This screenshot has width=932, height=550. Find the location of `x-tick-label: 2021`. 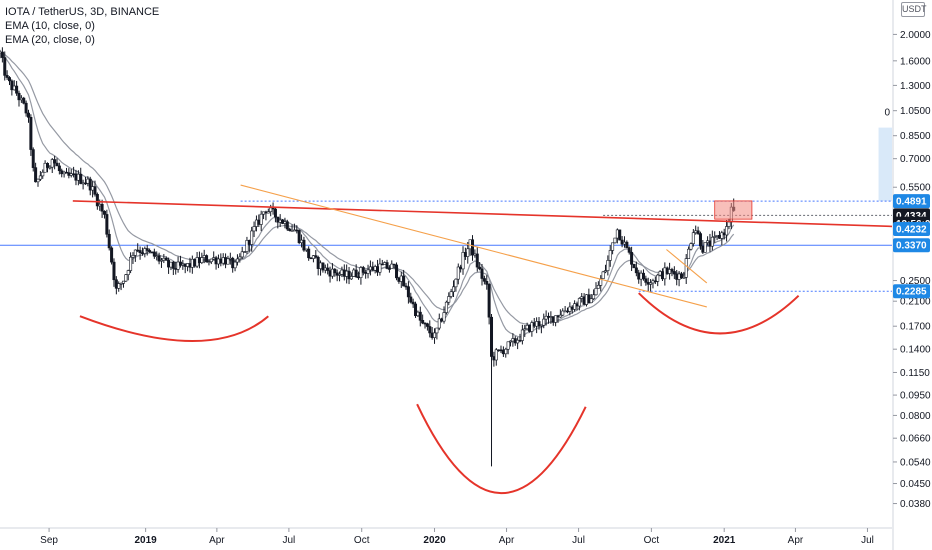

x-tick-label: 2021 is located at coordinates (724, 540).